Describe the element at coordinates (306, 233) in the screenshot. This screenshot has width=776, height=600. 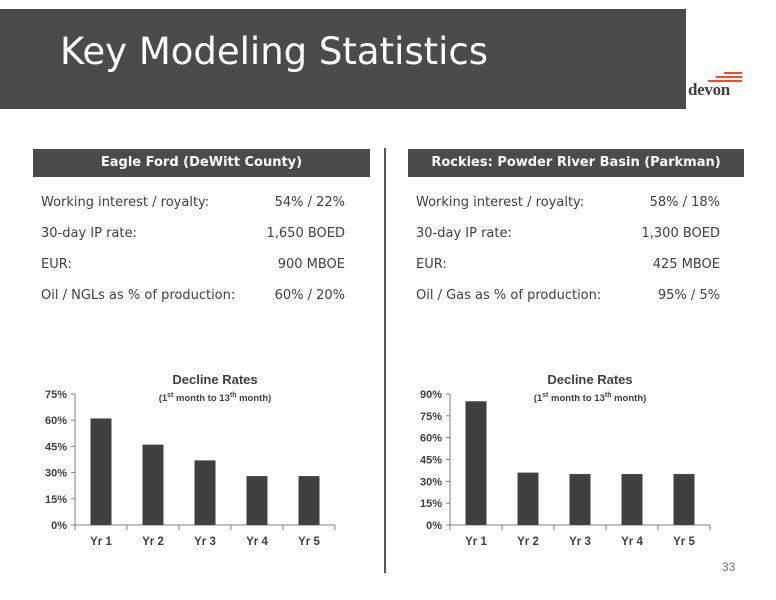
I see `stat-value: 1,650 BOED` at that location.